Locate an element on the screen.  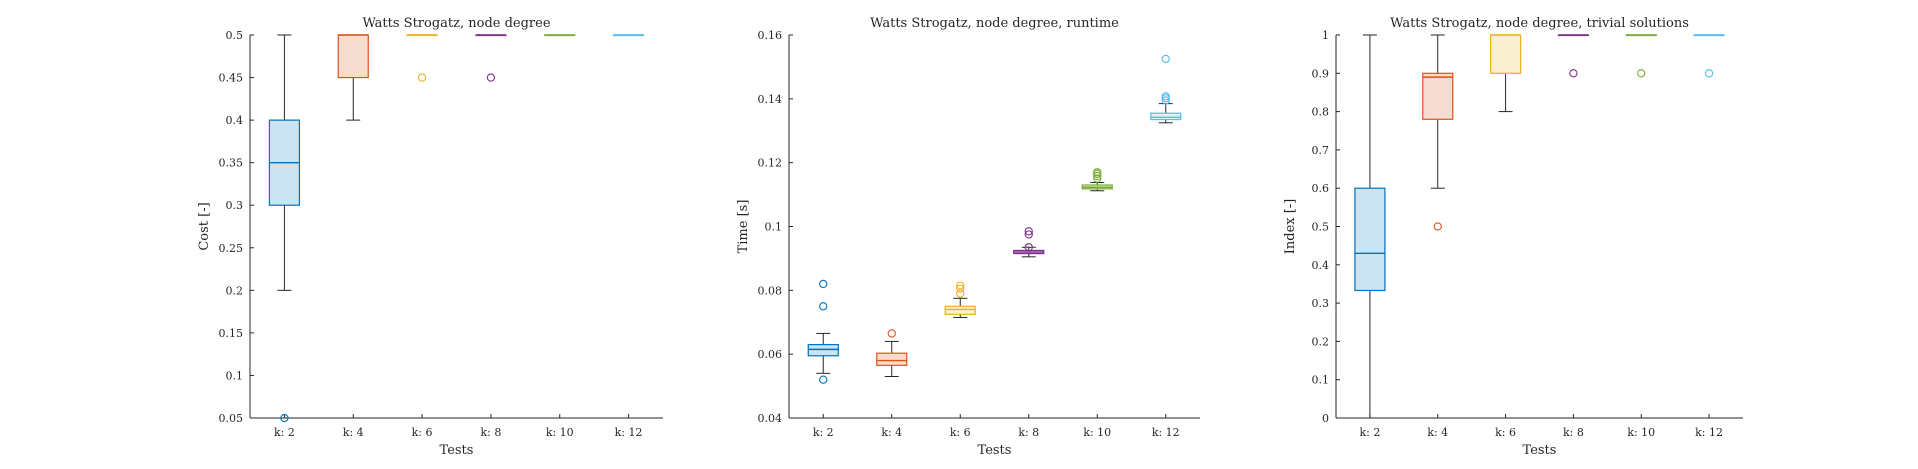
chart-title: Watts Strogatz, node degree is located at coordinates (456, 23).